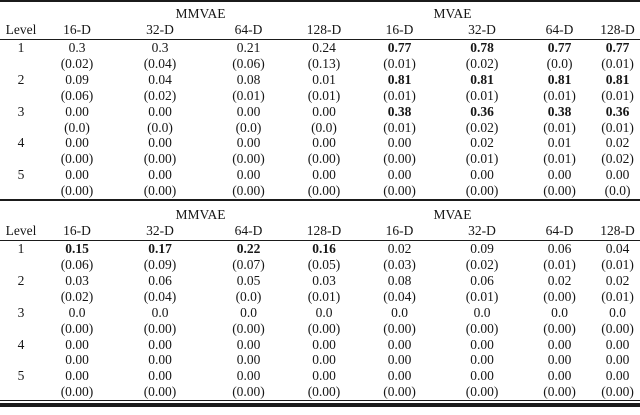 The height and width of the screenshot is (415, 640). Describe the element at coordinates (324, 232) in the screenshot. I see `column-header-cell: 128-D` at that location.